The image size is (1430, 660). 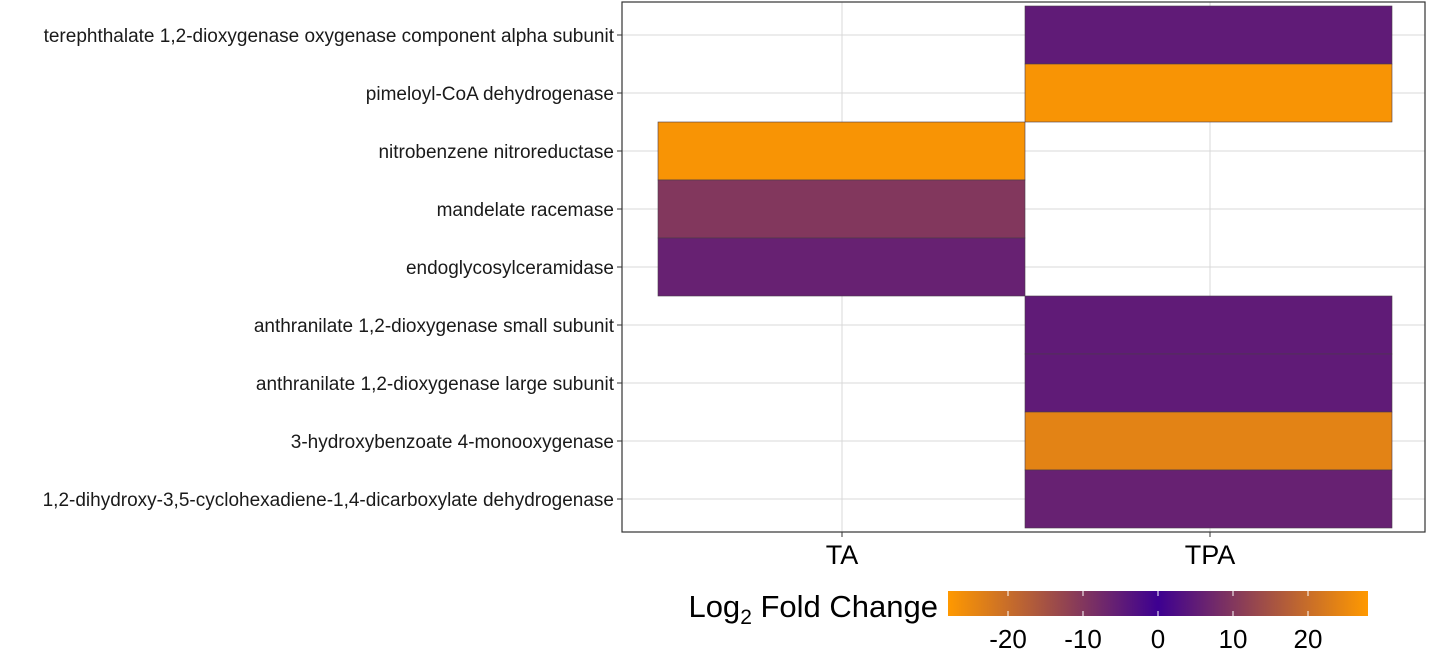 What do you see at coordinates (1031, 551) in the screenshot?
I see `x-axis-labels: TA TPA` at bounding box center [1031, 551].